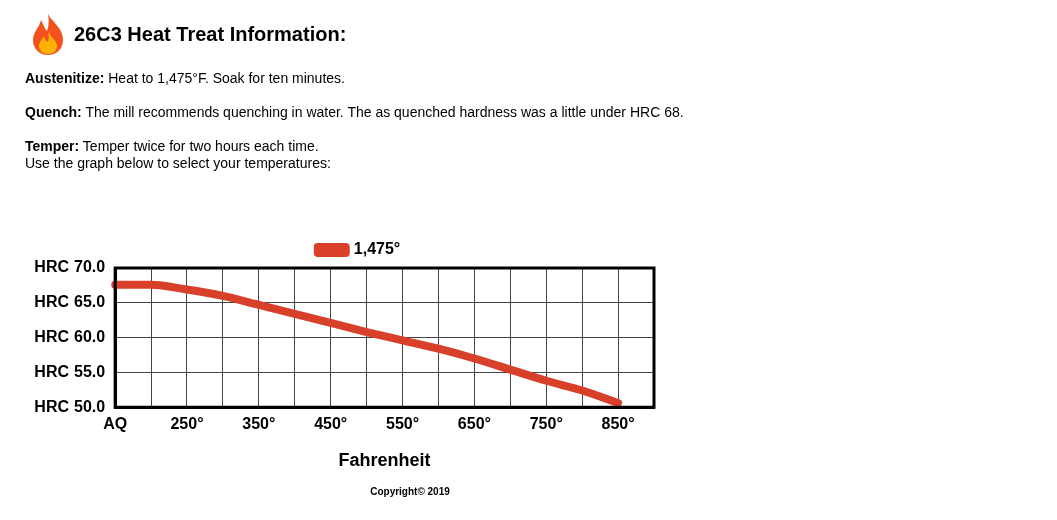 This screenshot has height=520, width=1057. I want to click on text: Quench: The mill recommends quenching in water. The as quenched hardness was a little under HRC 68., so click(355, 112).